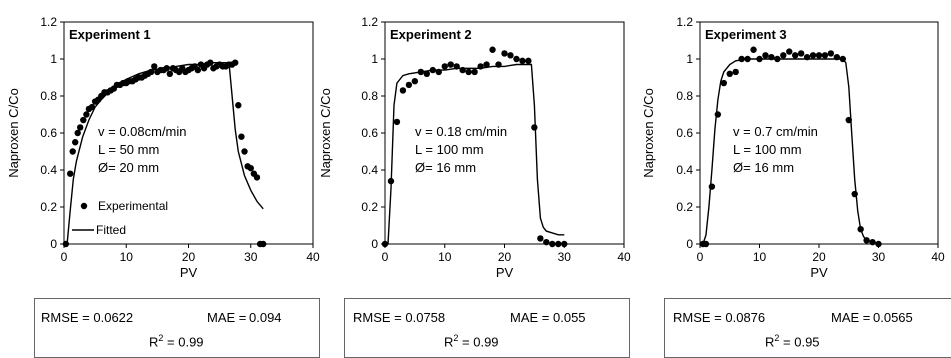  I want to click on mae-value: 0.094, so click(265, 317).